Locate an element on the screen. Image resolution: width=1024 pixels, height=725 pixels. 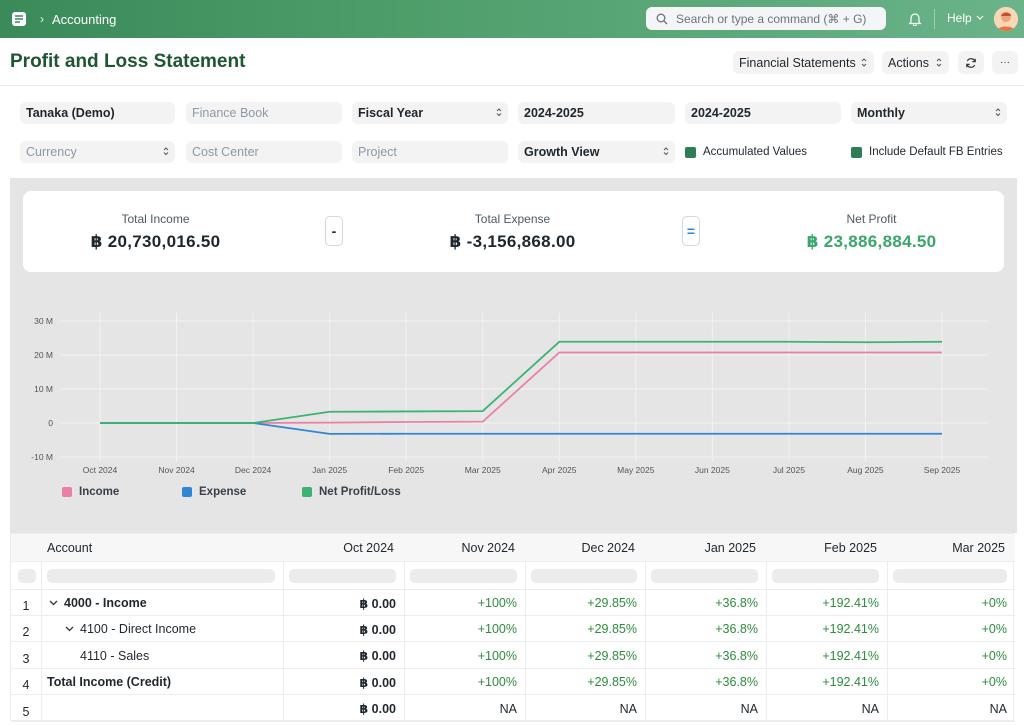
x-tick-label: Nov 2024 is located at coordinates (176, 470).